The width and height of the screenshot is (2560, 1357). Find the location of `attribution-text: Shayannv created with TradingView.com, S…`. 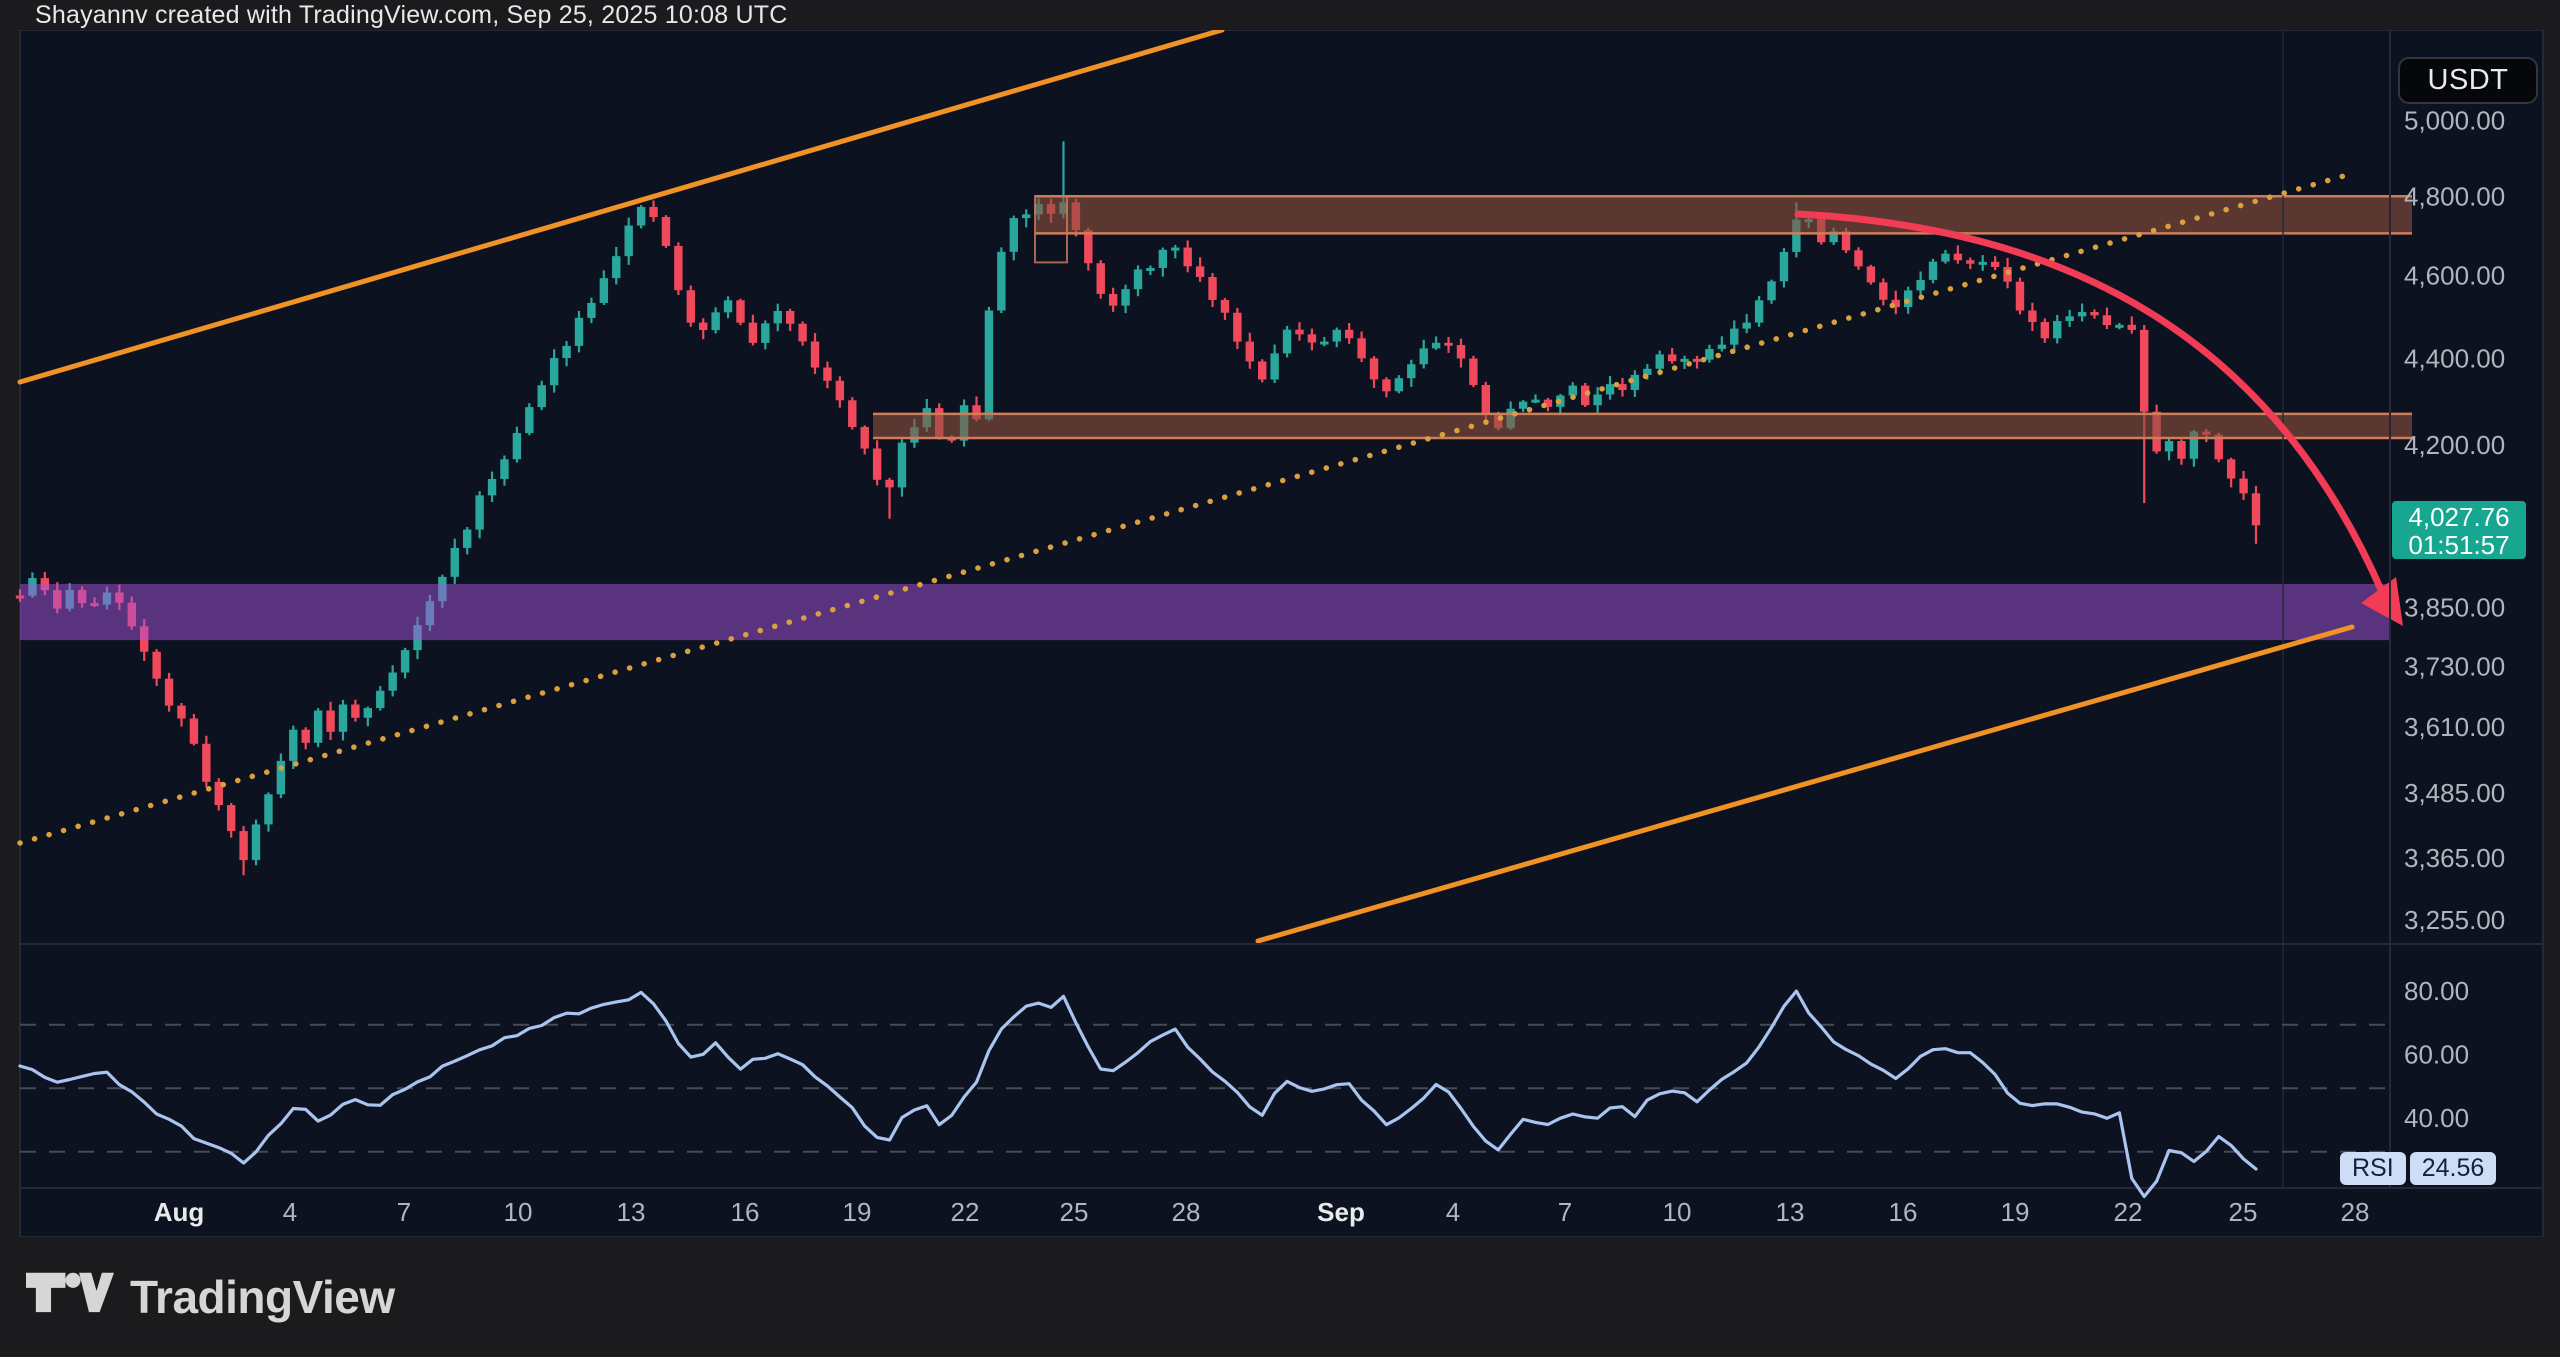

attribution-text: Shayannv created with TradingView.com, S… is located at coordinates (411, 15).